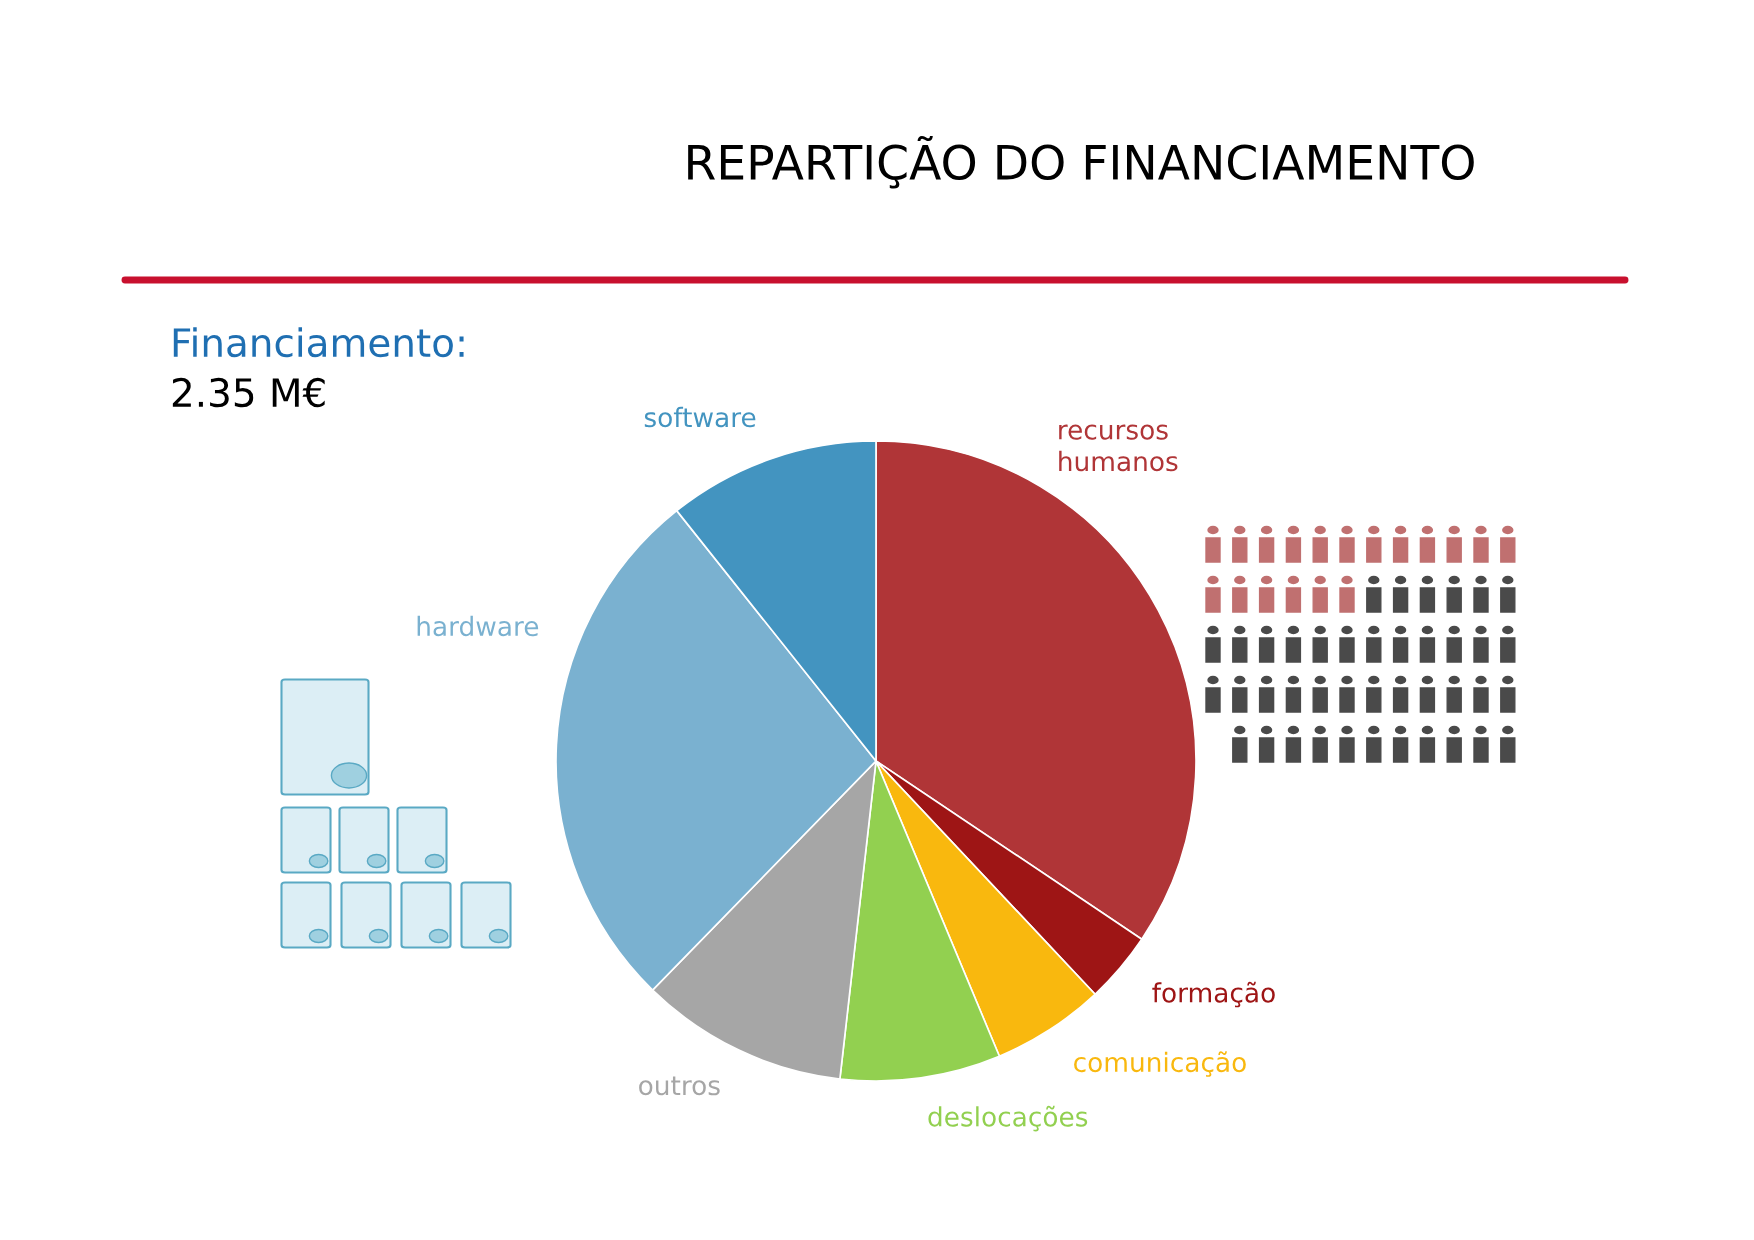 Image resolution: width=1754 pixels, height=1240 pixels. What do you see at coordinates (1118, 448) in the screenshot?
I see `slice-label: recursos humanos` at bounding box center [1118, 448].